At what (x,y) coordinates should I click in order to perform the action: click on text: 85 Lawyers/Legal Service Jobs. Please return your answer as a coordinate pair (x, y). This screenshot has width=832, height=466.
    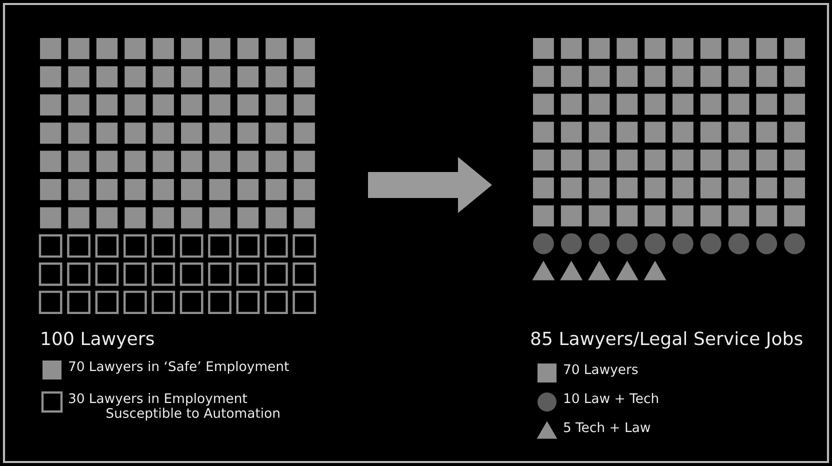
    Looking at the image, I should click on (666, 340).